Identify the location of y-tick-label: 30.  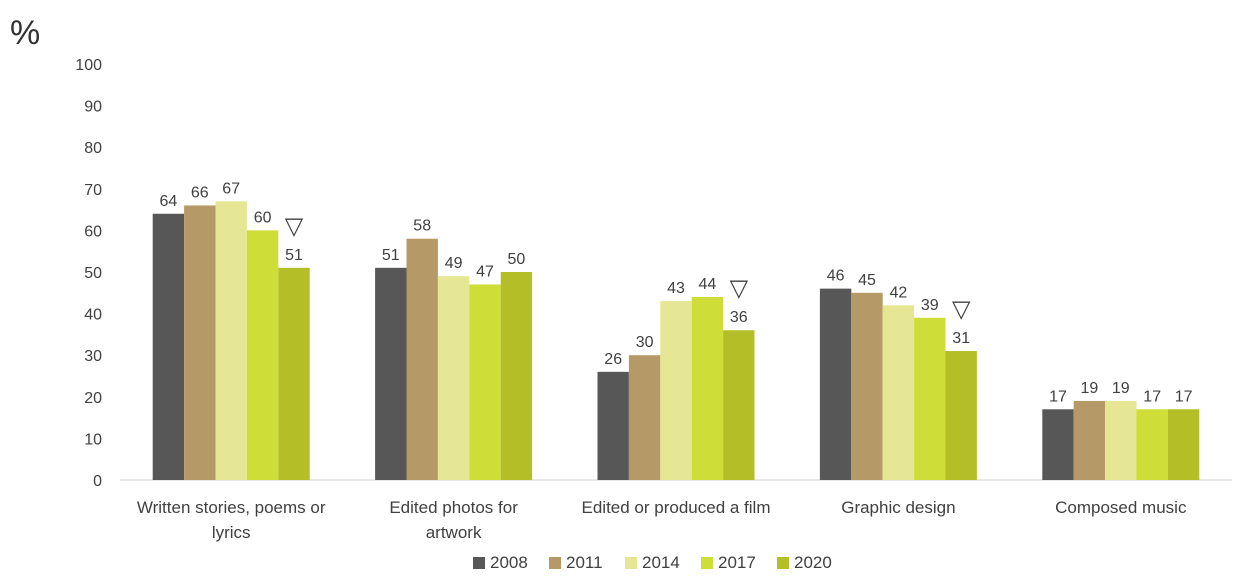
(93, 356).